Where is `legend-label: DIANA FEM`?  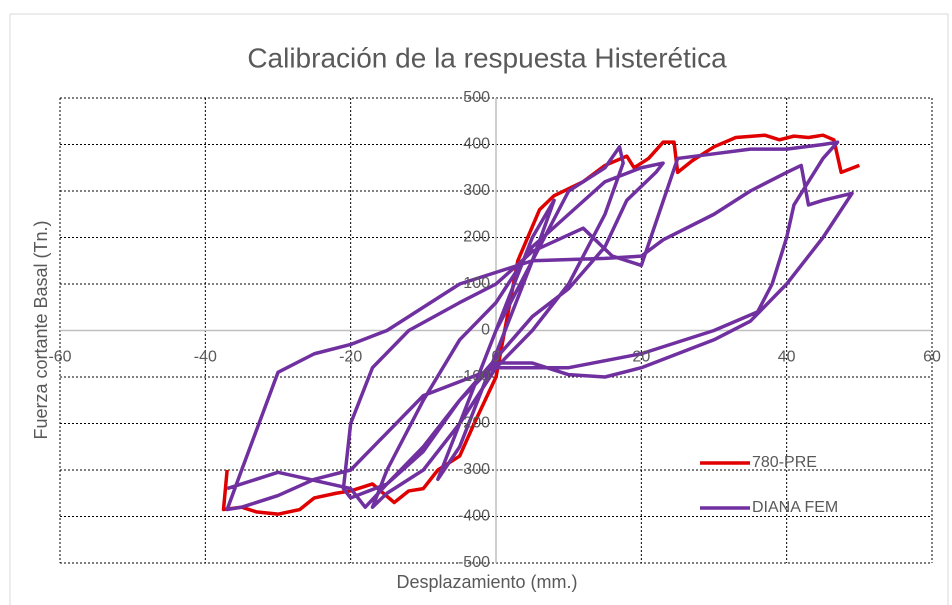
legend-label: DIANA FEM is located at coordinates (795, 507).